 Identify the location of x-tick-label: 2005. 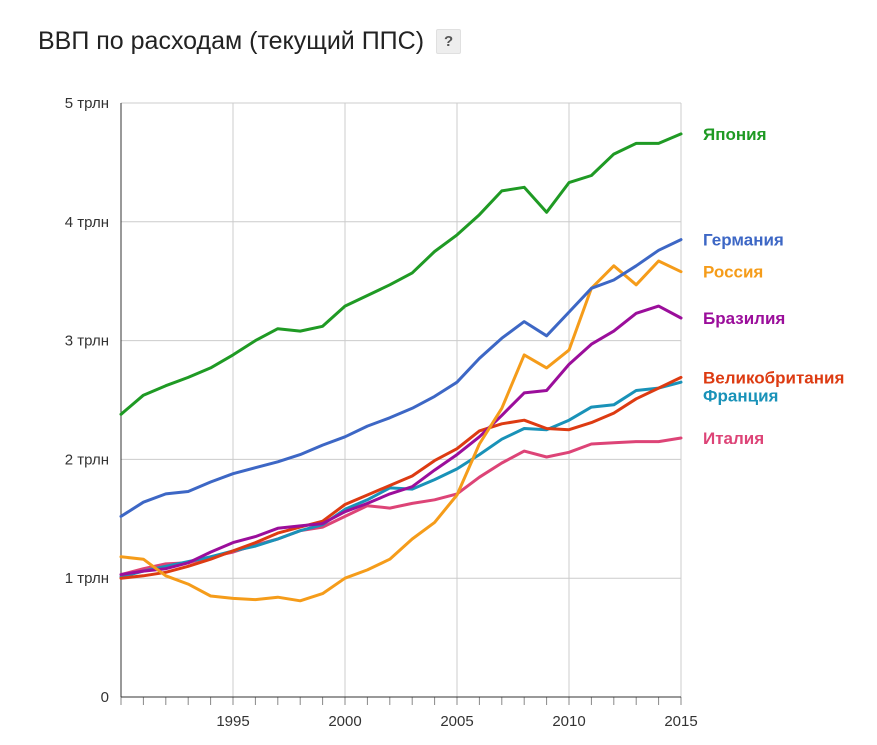
(456, 721).